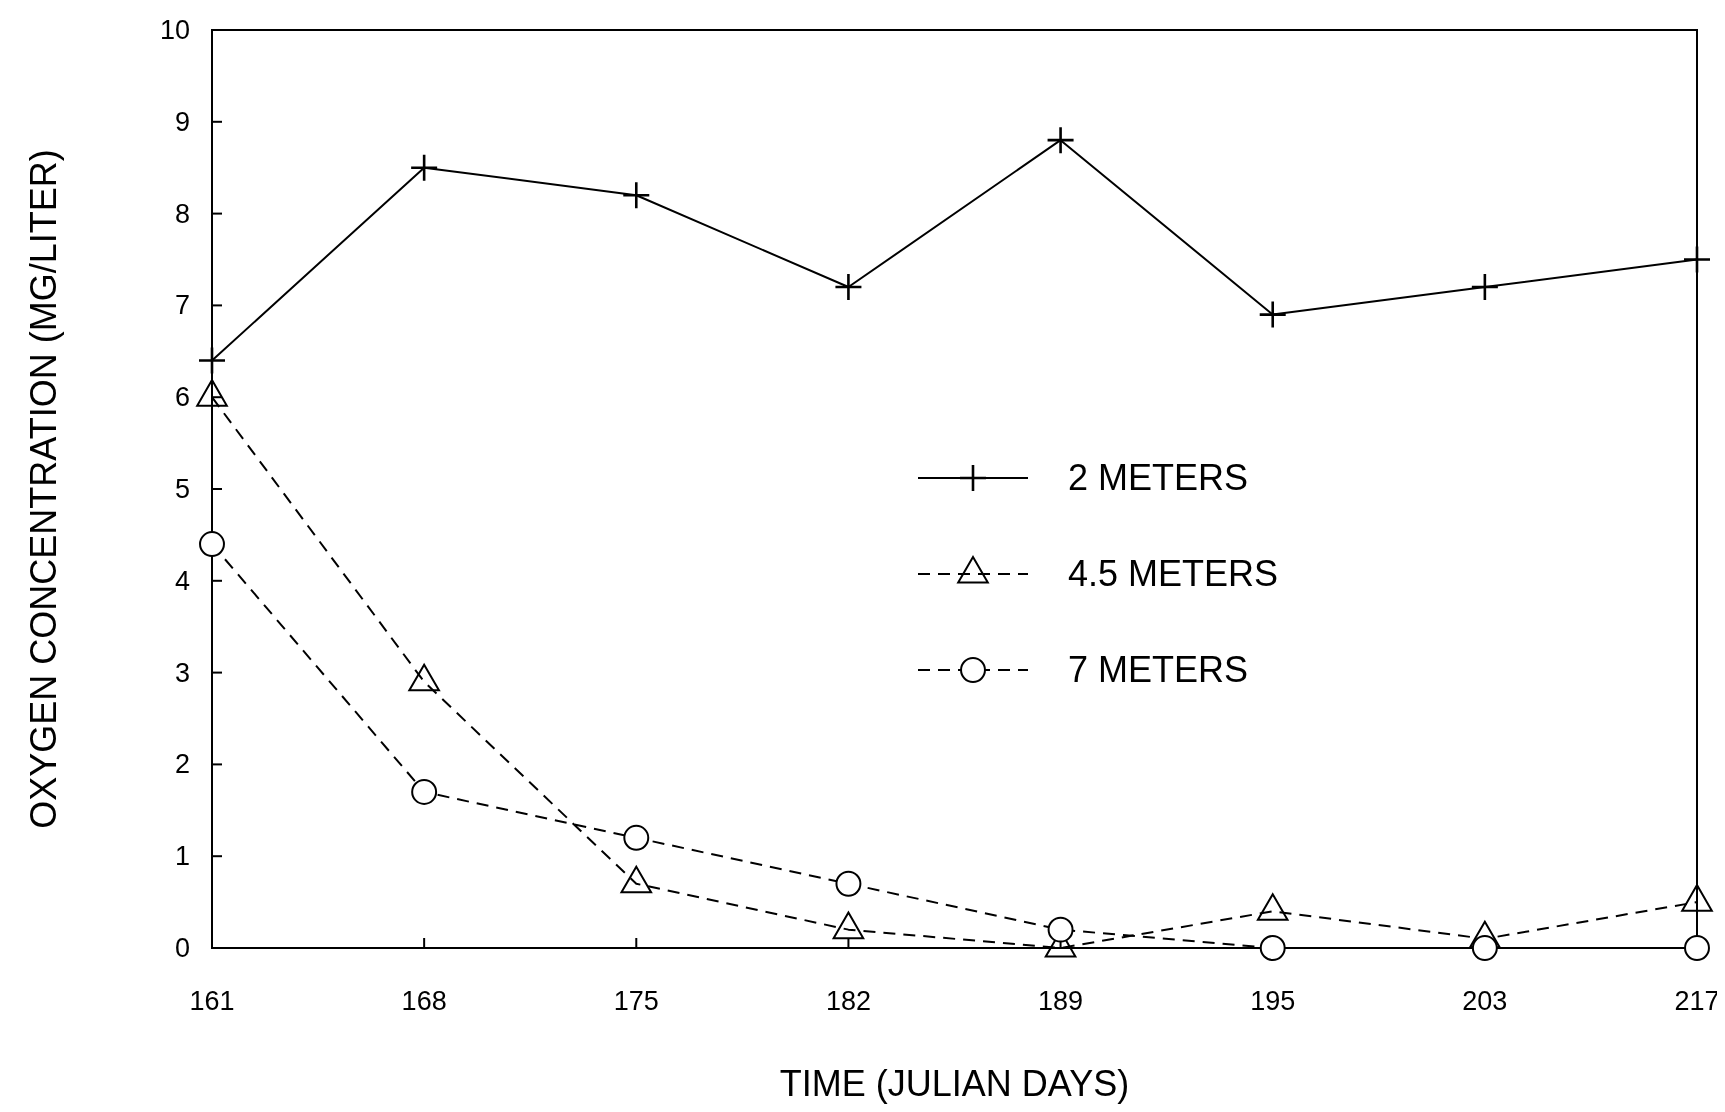 The image size is (1725, 1112). I want to click on x-tick-label: 168, so click(424, 1001).